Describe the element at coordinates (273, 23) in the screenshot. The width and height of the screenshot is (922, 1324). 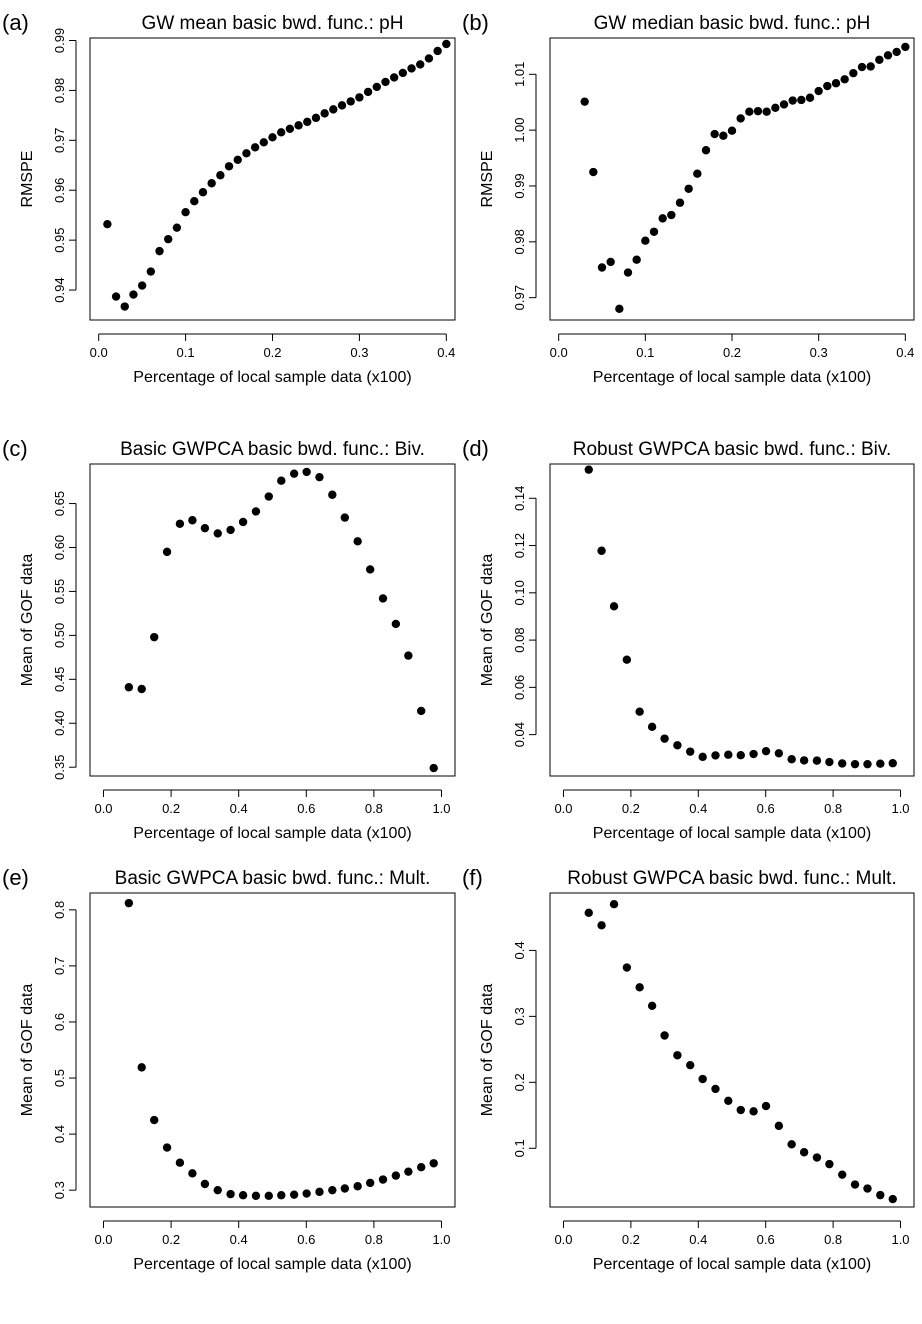
I see `panel-title: GW mean basic bwd. func.: pH` at that location.